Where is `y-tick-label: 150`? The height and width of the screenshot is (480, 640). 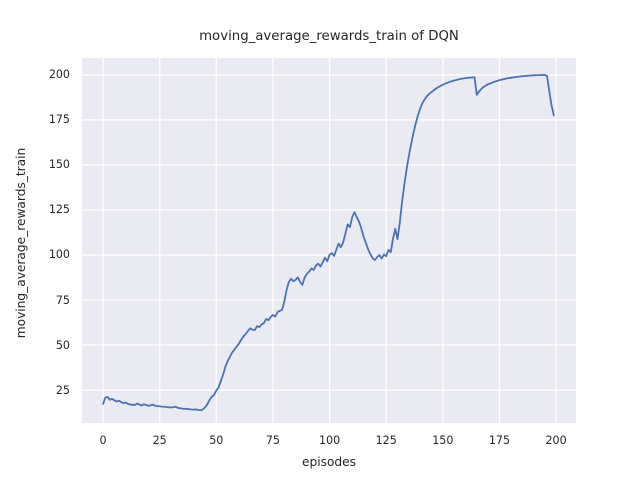 y-tick-label: 150 is located at coordinates (59, 165).